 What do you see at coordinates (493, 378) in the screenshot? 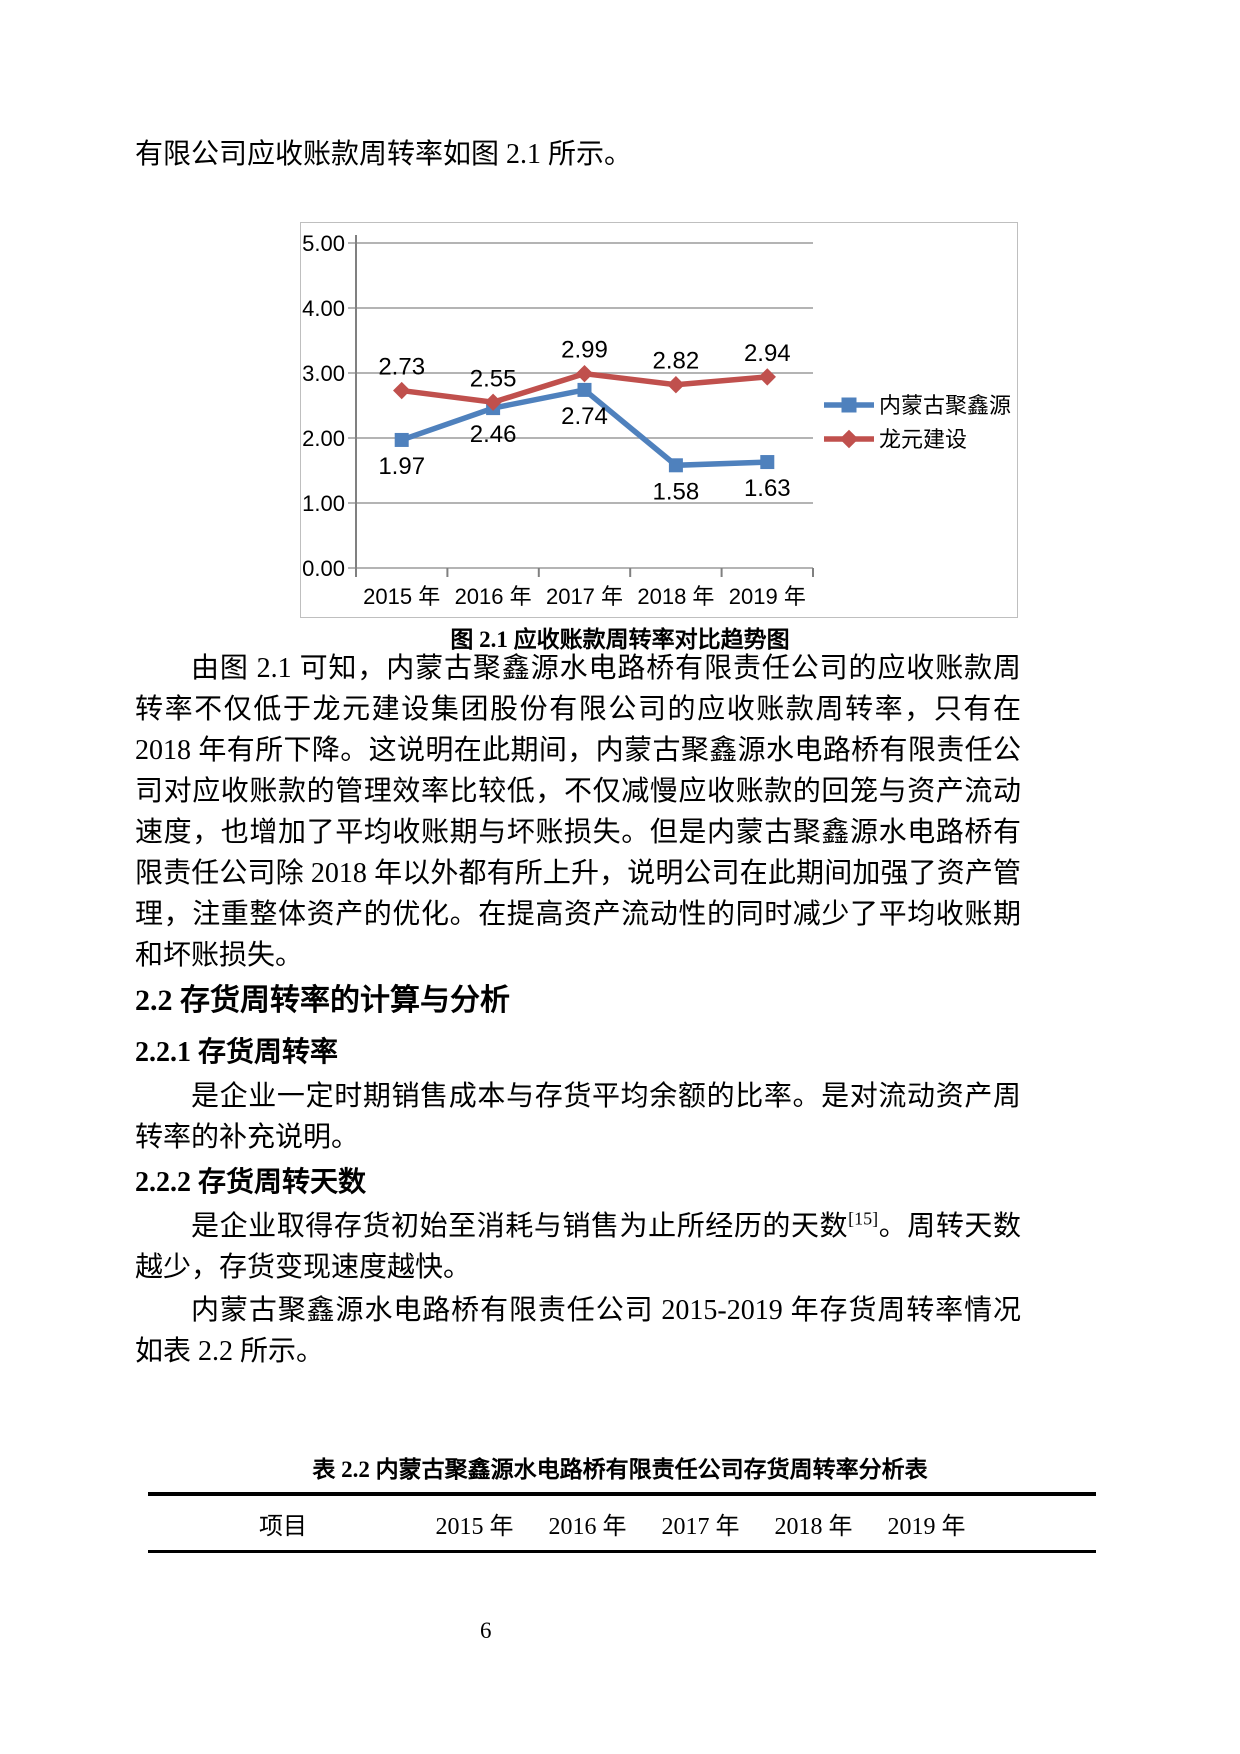
I see `series-1-data-label: 2.55` at bounding box center [493, 378].